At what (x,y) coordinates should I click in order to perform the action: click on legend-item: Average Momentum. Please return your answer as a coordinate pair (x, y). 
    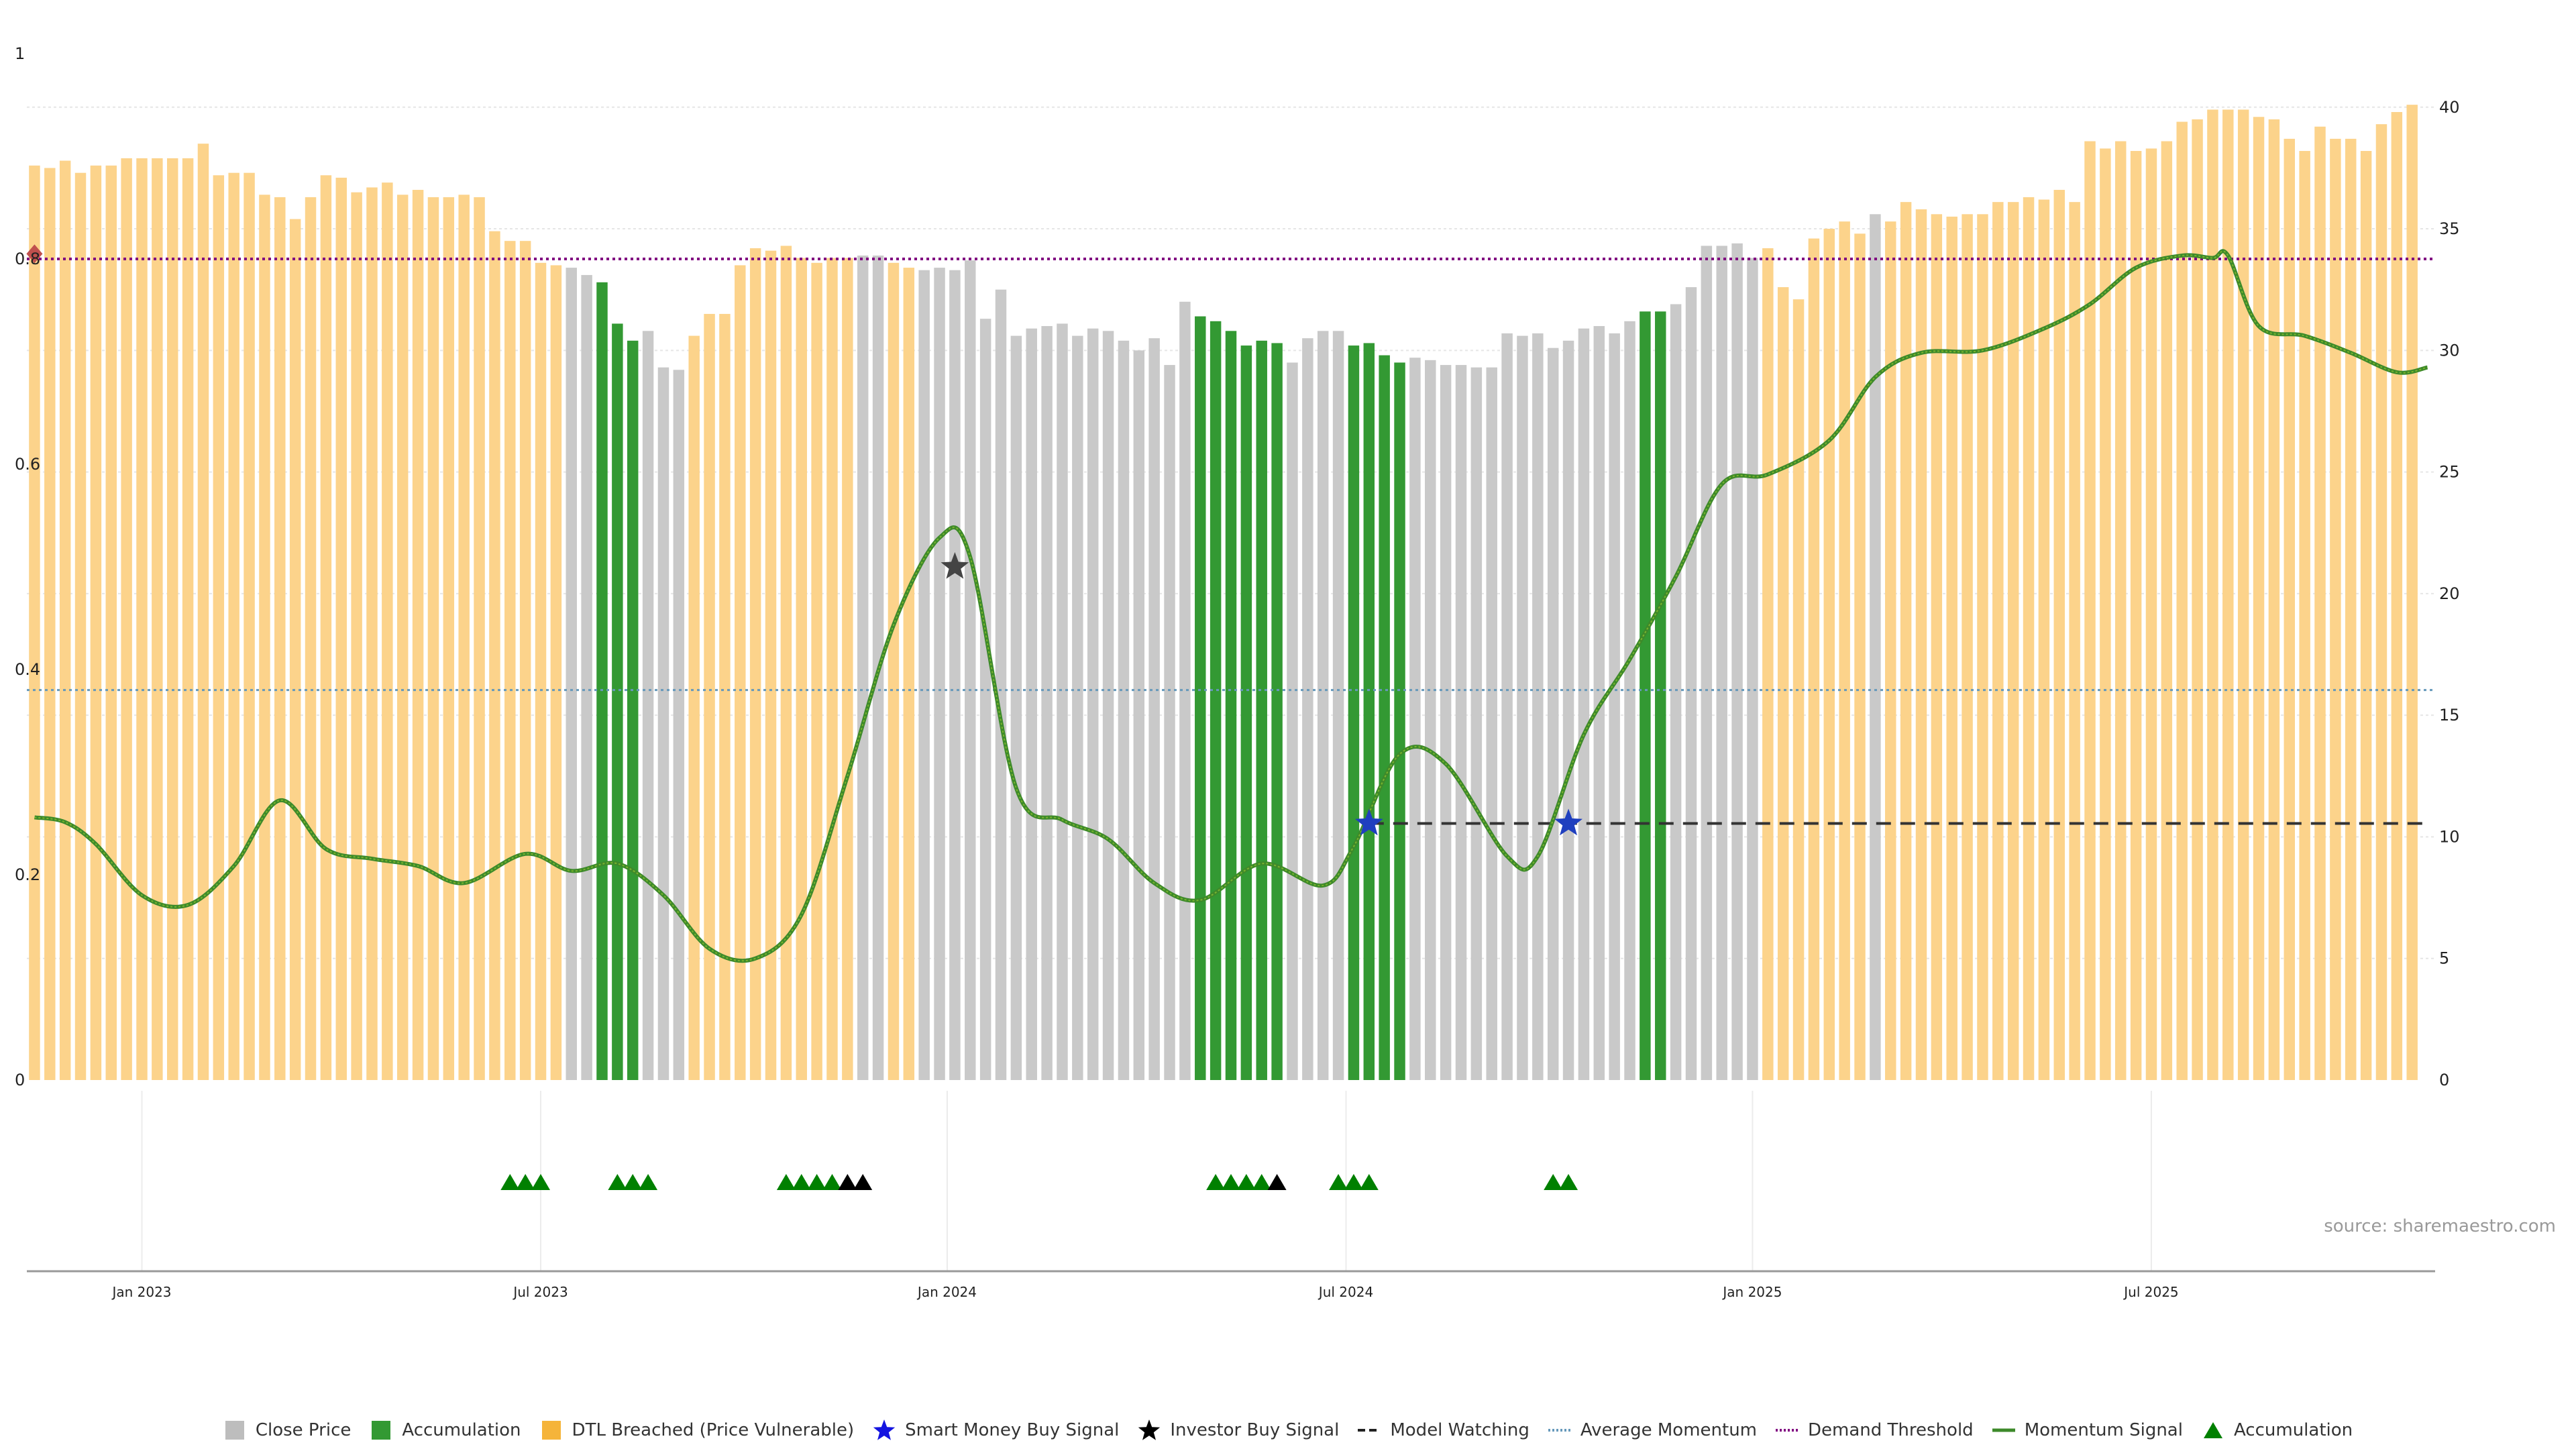
    Looking at the image, I should click on (1652, 1430).